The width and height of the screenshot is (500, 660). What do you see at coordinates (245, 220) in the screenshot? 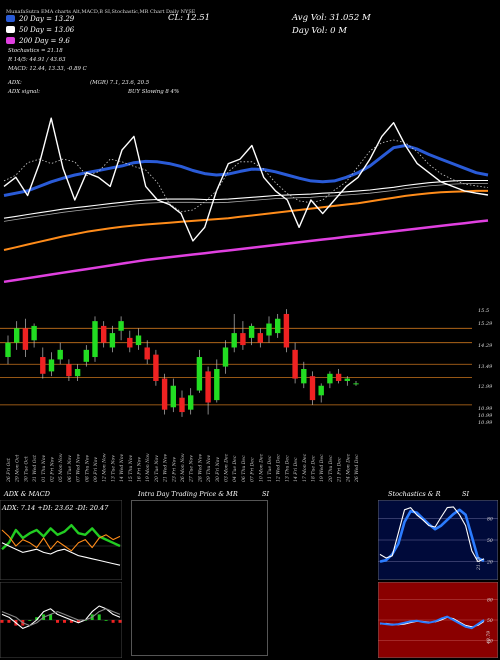
I see `series-line-100-day` at bounding box center [245, 220].